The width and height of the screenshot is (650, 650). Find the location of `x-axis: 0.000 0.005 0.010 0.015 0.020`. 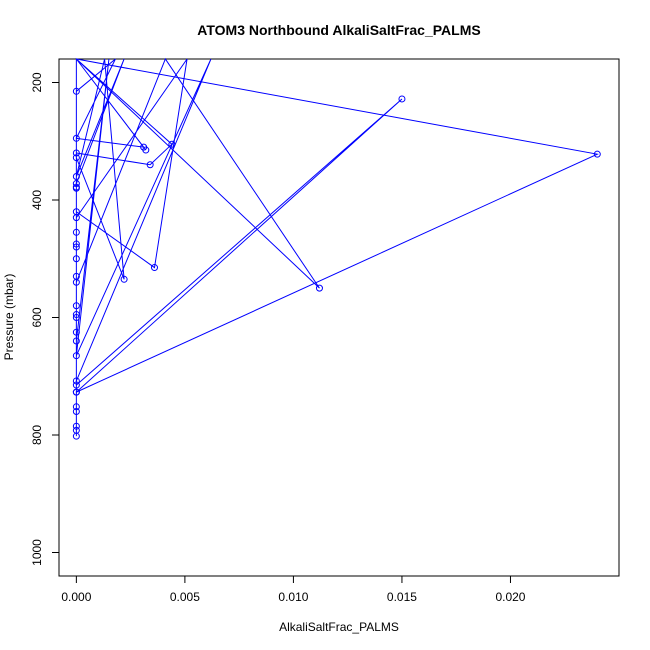

x-axis: 0.000 0.005 0.010 0.015 0.020 is located at coordinates (293, 589).